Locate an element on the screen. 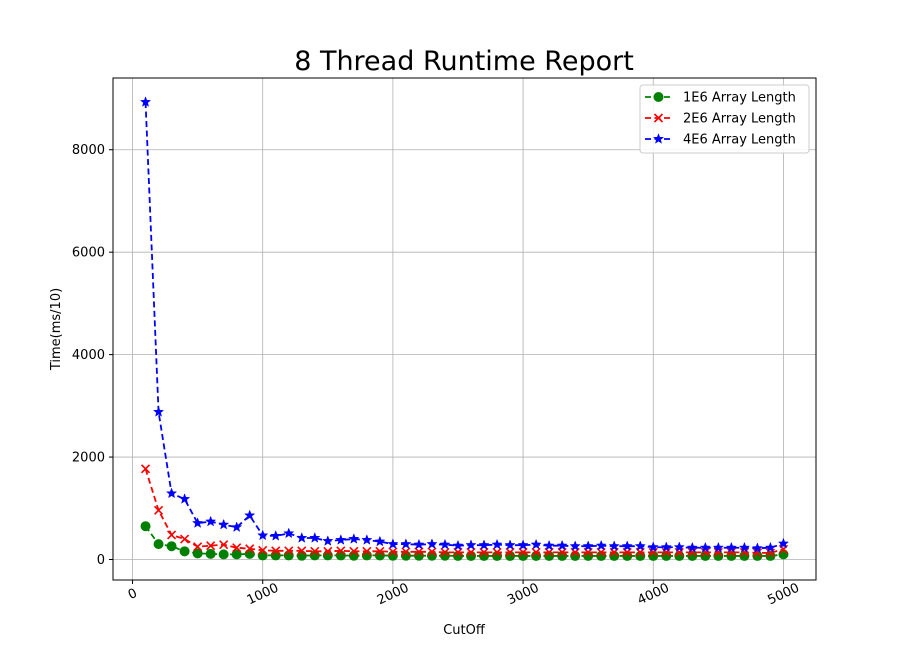 This screenshot has width=907, height=652. x-tick-label: 3000 is located at coordinates (523, 595).